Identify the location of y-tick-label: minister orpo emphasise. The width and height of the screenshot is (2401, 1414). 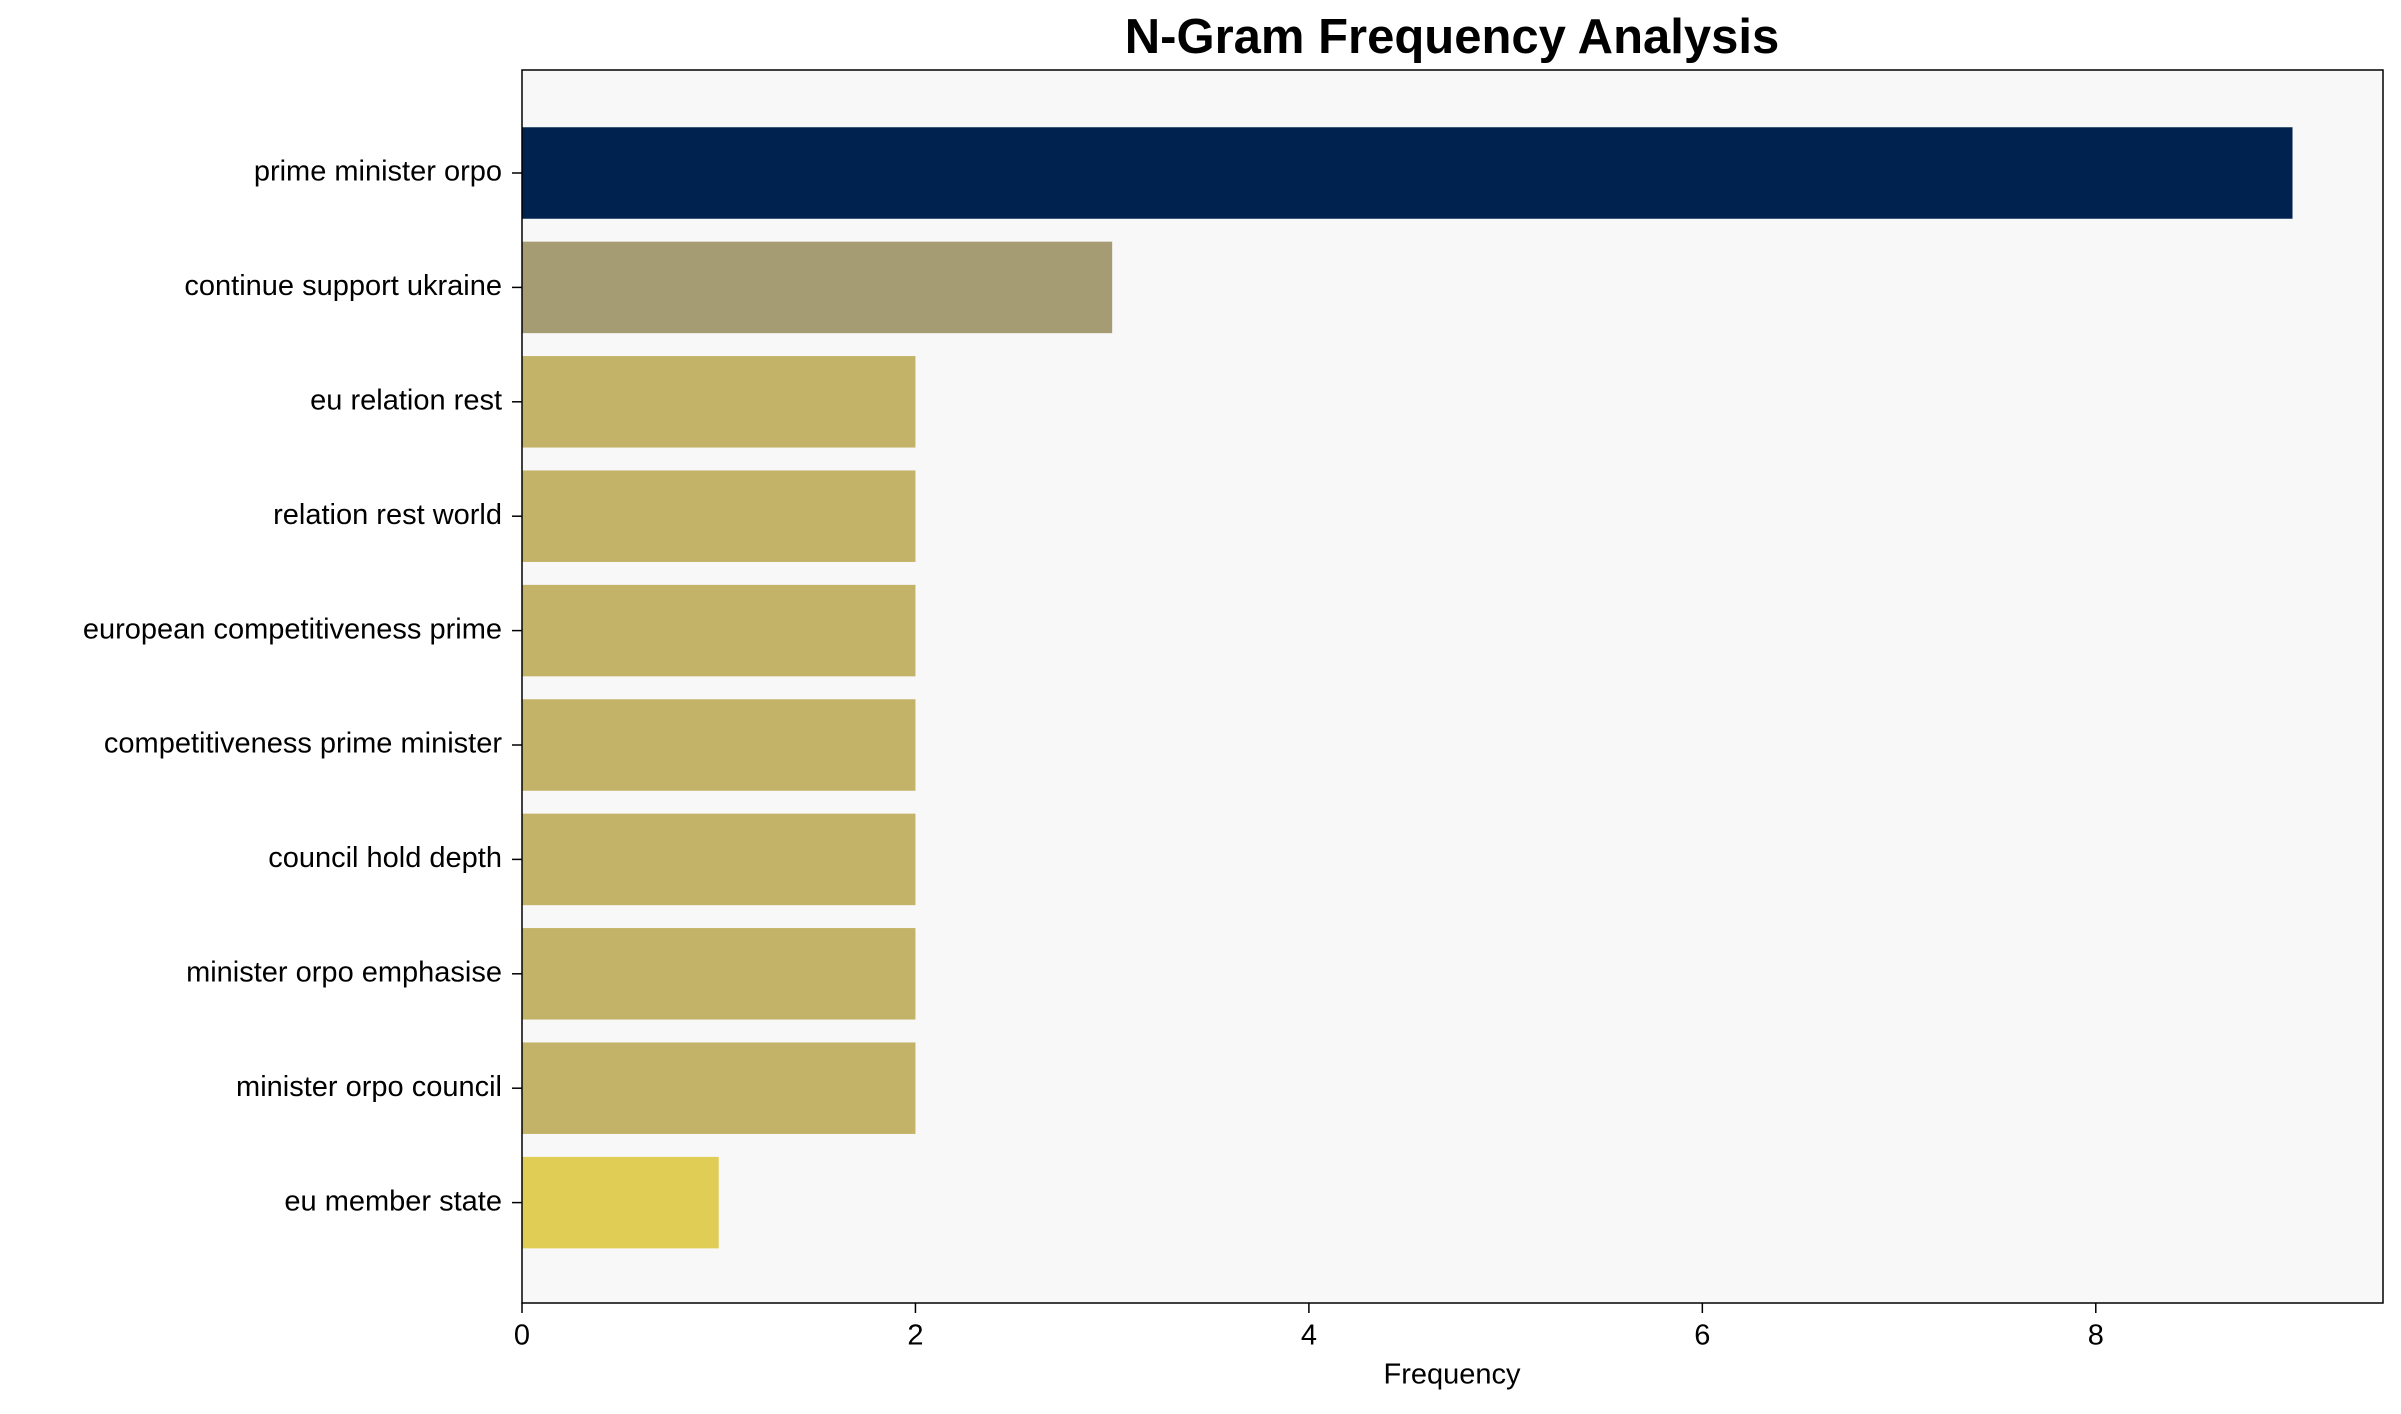
(344, 972).